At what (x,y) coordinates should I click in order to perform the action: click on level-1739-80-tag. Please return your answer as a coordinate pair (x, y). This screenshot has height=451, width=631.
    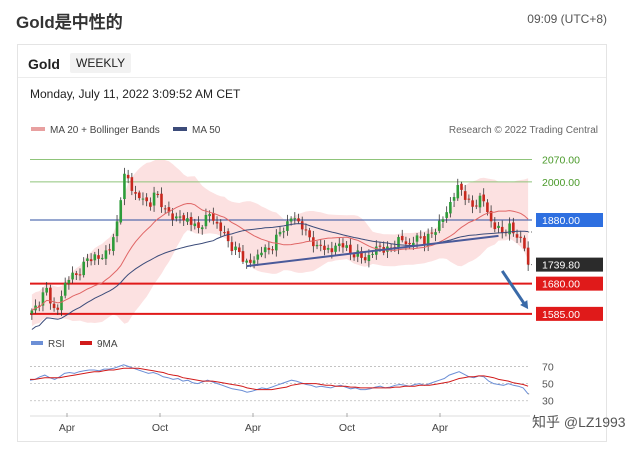
    Looking at the image, I should click on (569, 264).